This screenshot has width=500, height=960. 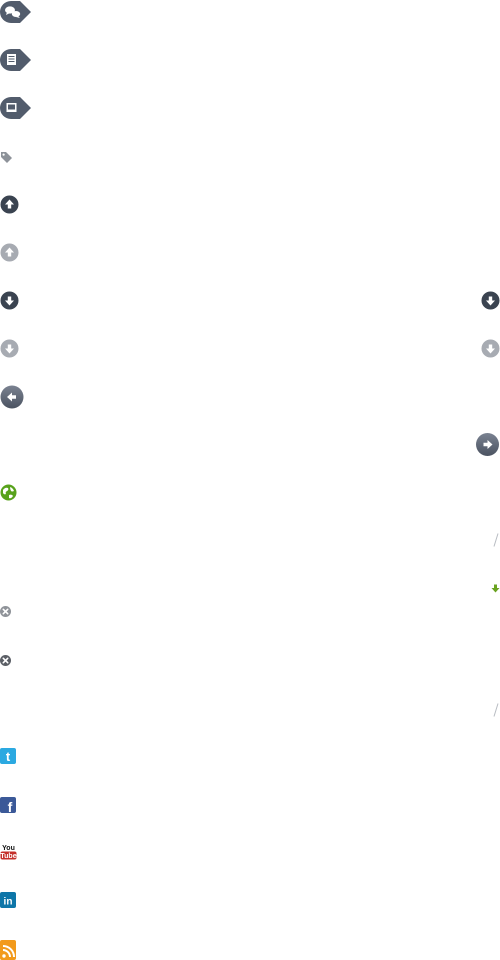 What do you see at coordinates (495, 588) in the screenshot?
I see `arrow-down-green-icon` at bounding box center [495, 588].